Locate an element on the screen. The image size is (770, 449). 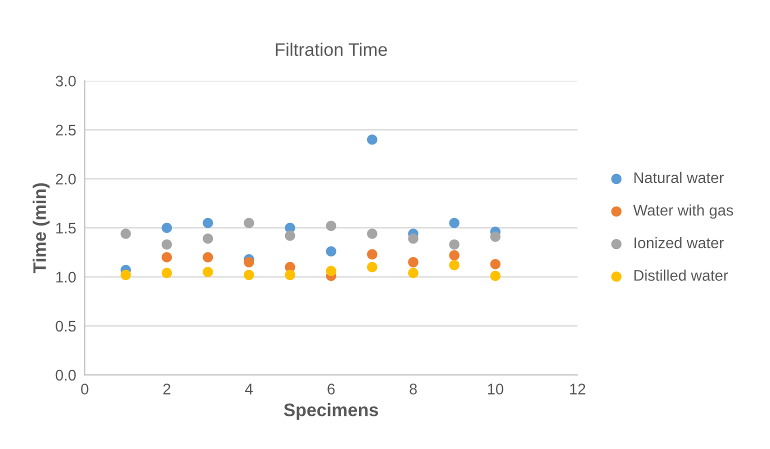
x-tick-label: 2 is located at coordinates (166, 389).